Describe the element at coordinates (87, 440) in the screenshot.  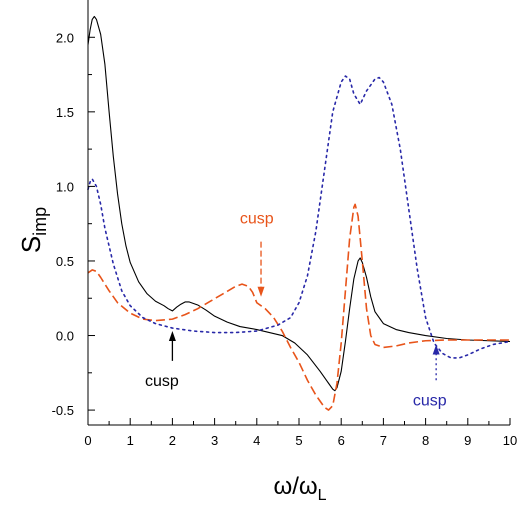
I see `x-tick-label: 0` at that location.